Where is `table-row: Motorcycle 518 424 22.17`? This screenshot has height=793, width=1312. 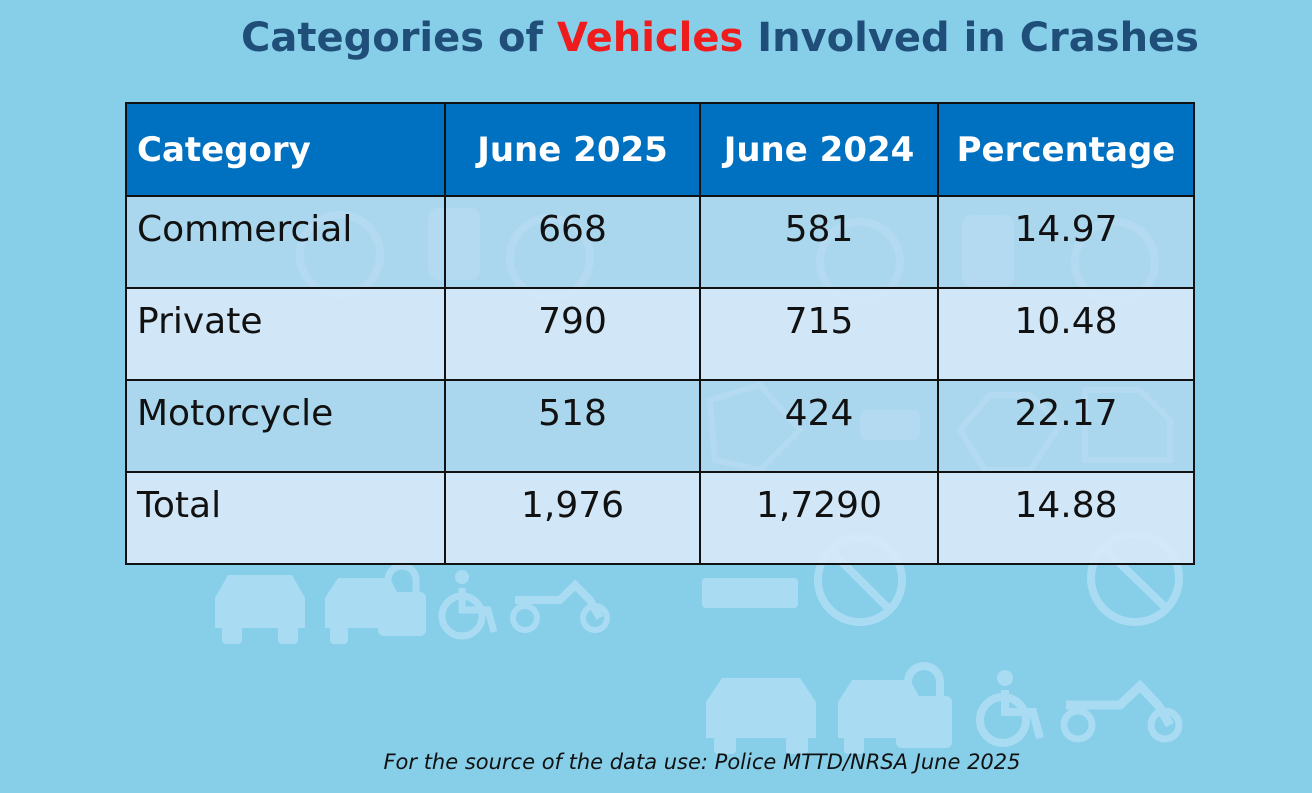 table-row: Motorcycle 518 424 22.17 is located at coordinates (660, 426).